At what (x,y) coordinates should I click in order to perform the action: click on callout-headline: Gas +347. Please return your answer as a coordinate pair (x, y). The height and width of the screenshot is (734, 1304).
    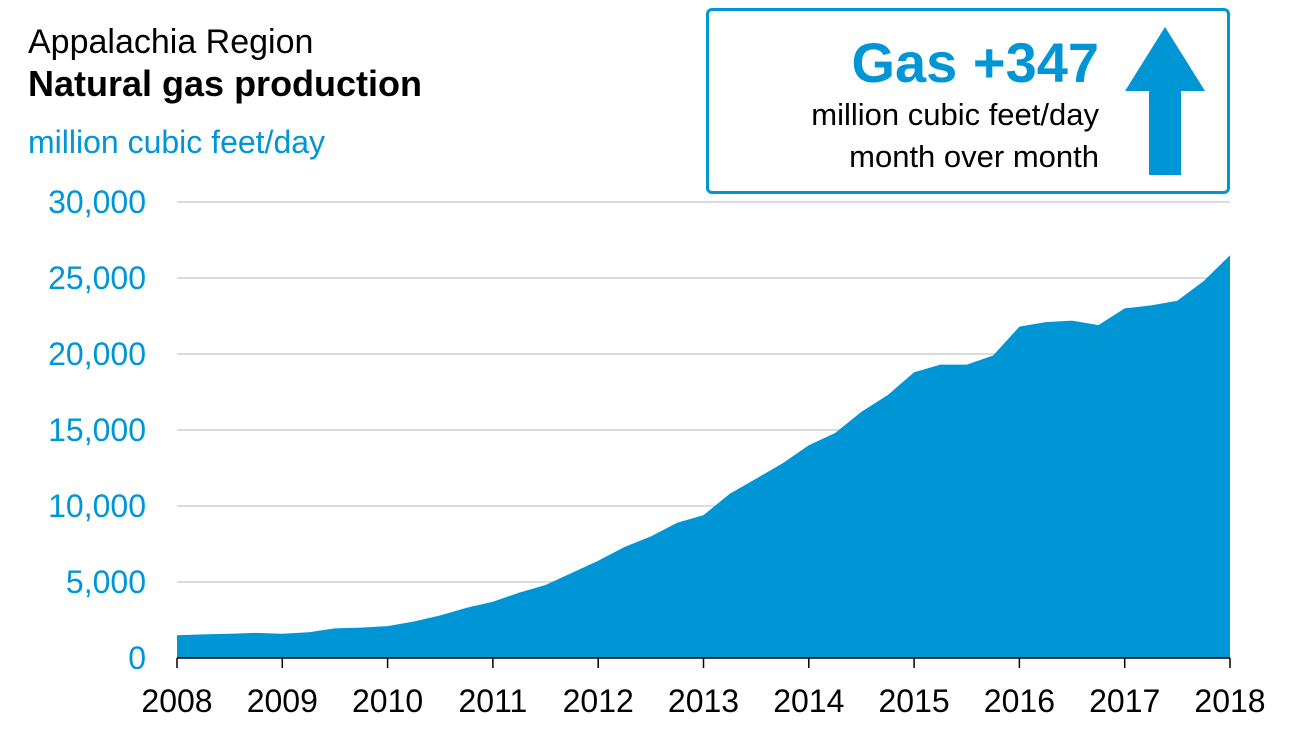
    Looking at the image, I should click on (975, 62).